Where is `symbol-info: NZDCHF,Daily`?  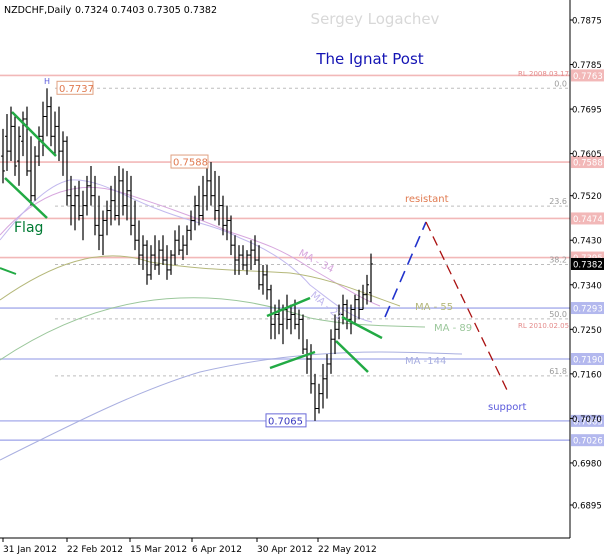
symbol-info: NZDCHF,Daily is located at coordinates (38, 10).